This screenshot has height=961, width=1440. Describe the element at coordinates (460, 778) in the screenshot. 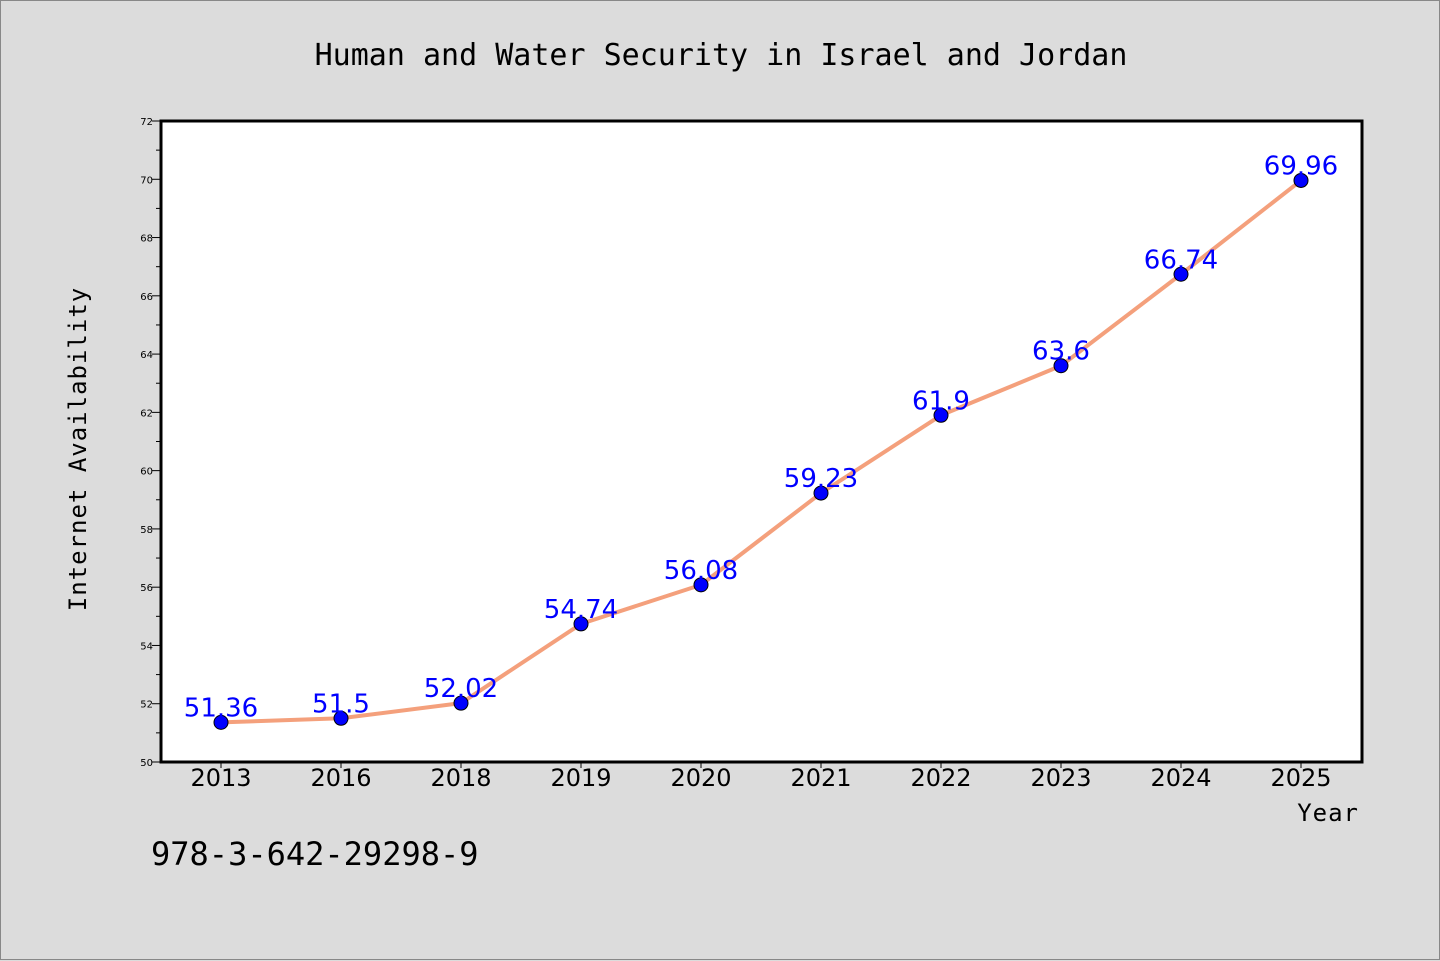

I see `x-tick-label: 2018` at that location.